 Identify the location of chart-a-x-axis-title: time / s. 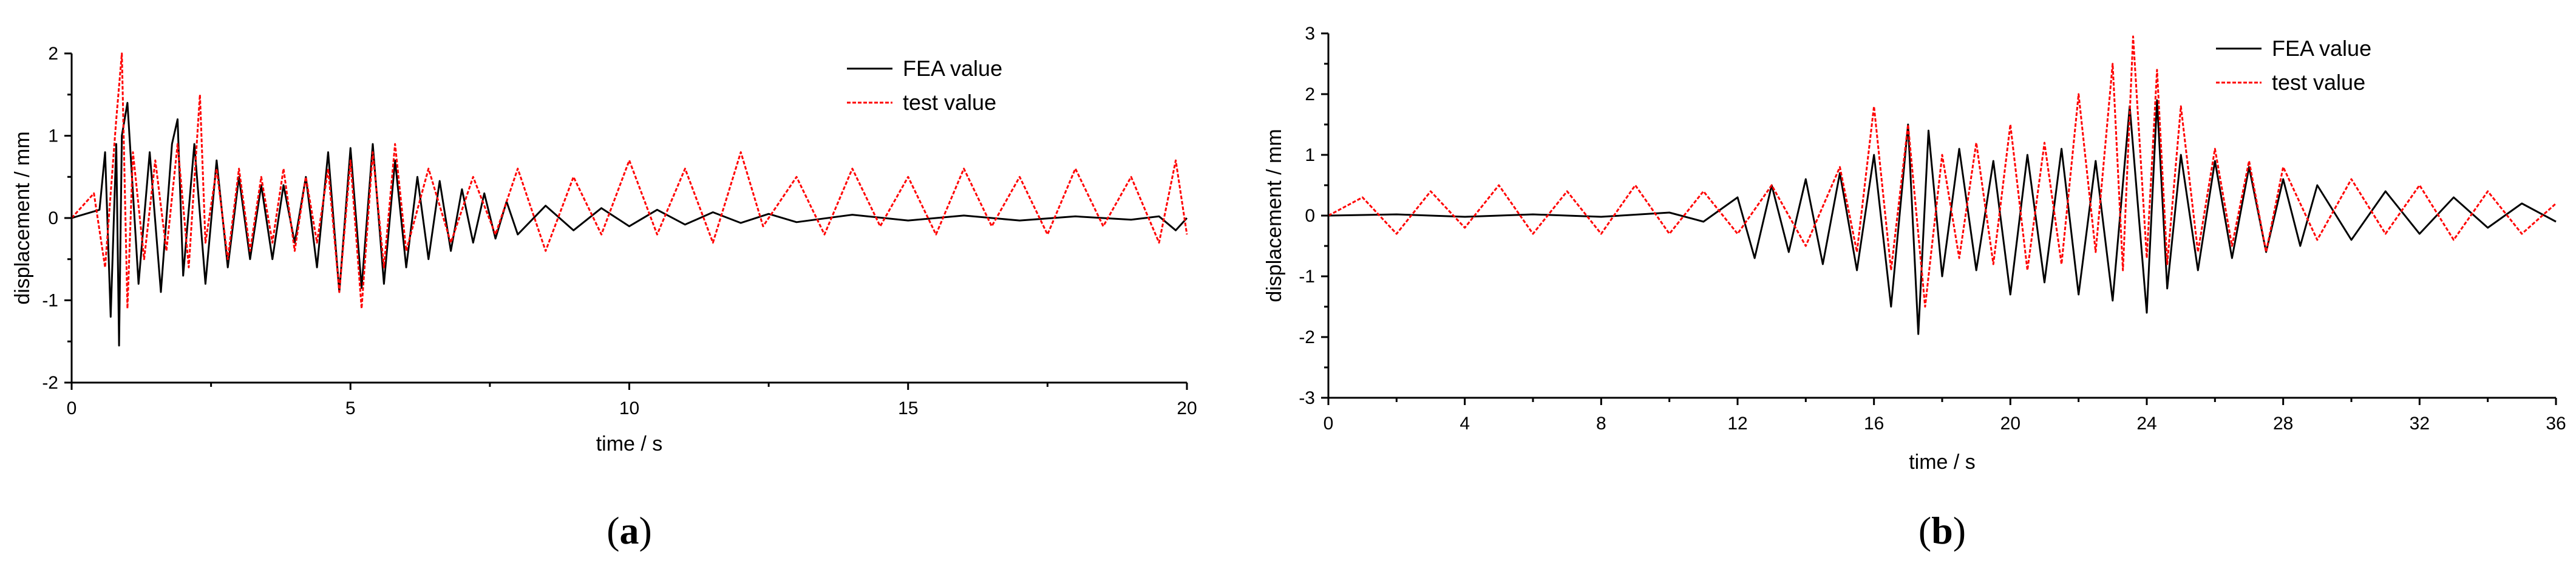
(629, 443).